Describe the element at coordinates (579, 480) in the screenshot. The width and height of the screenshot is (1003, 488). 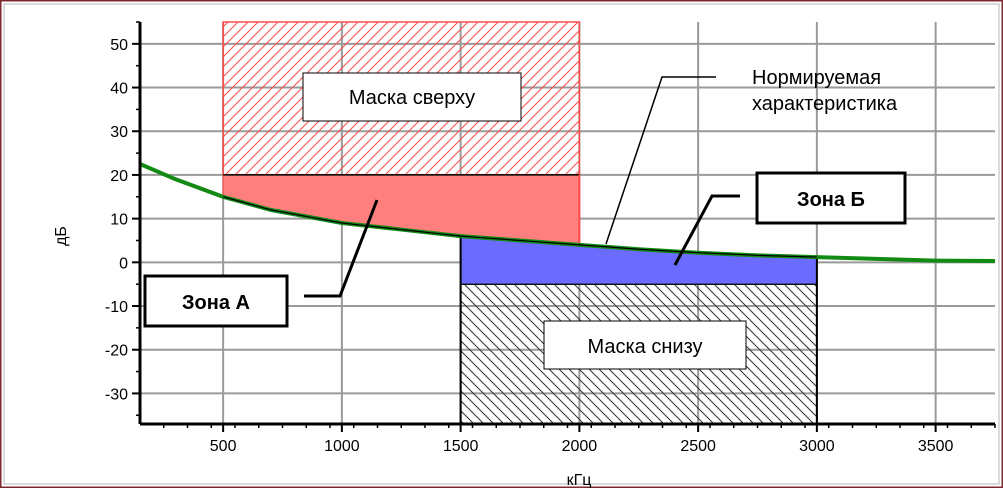
I see `x-axis-title: кГц` at that location.